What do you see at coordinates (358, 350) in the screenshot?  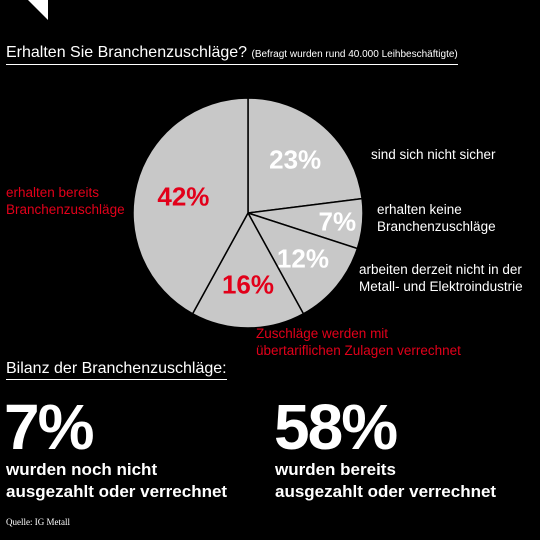 I see `label-offset-line2: übertariflichen Zulagen verrechnet` at bounding box center [358, 350].